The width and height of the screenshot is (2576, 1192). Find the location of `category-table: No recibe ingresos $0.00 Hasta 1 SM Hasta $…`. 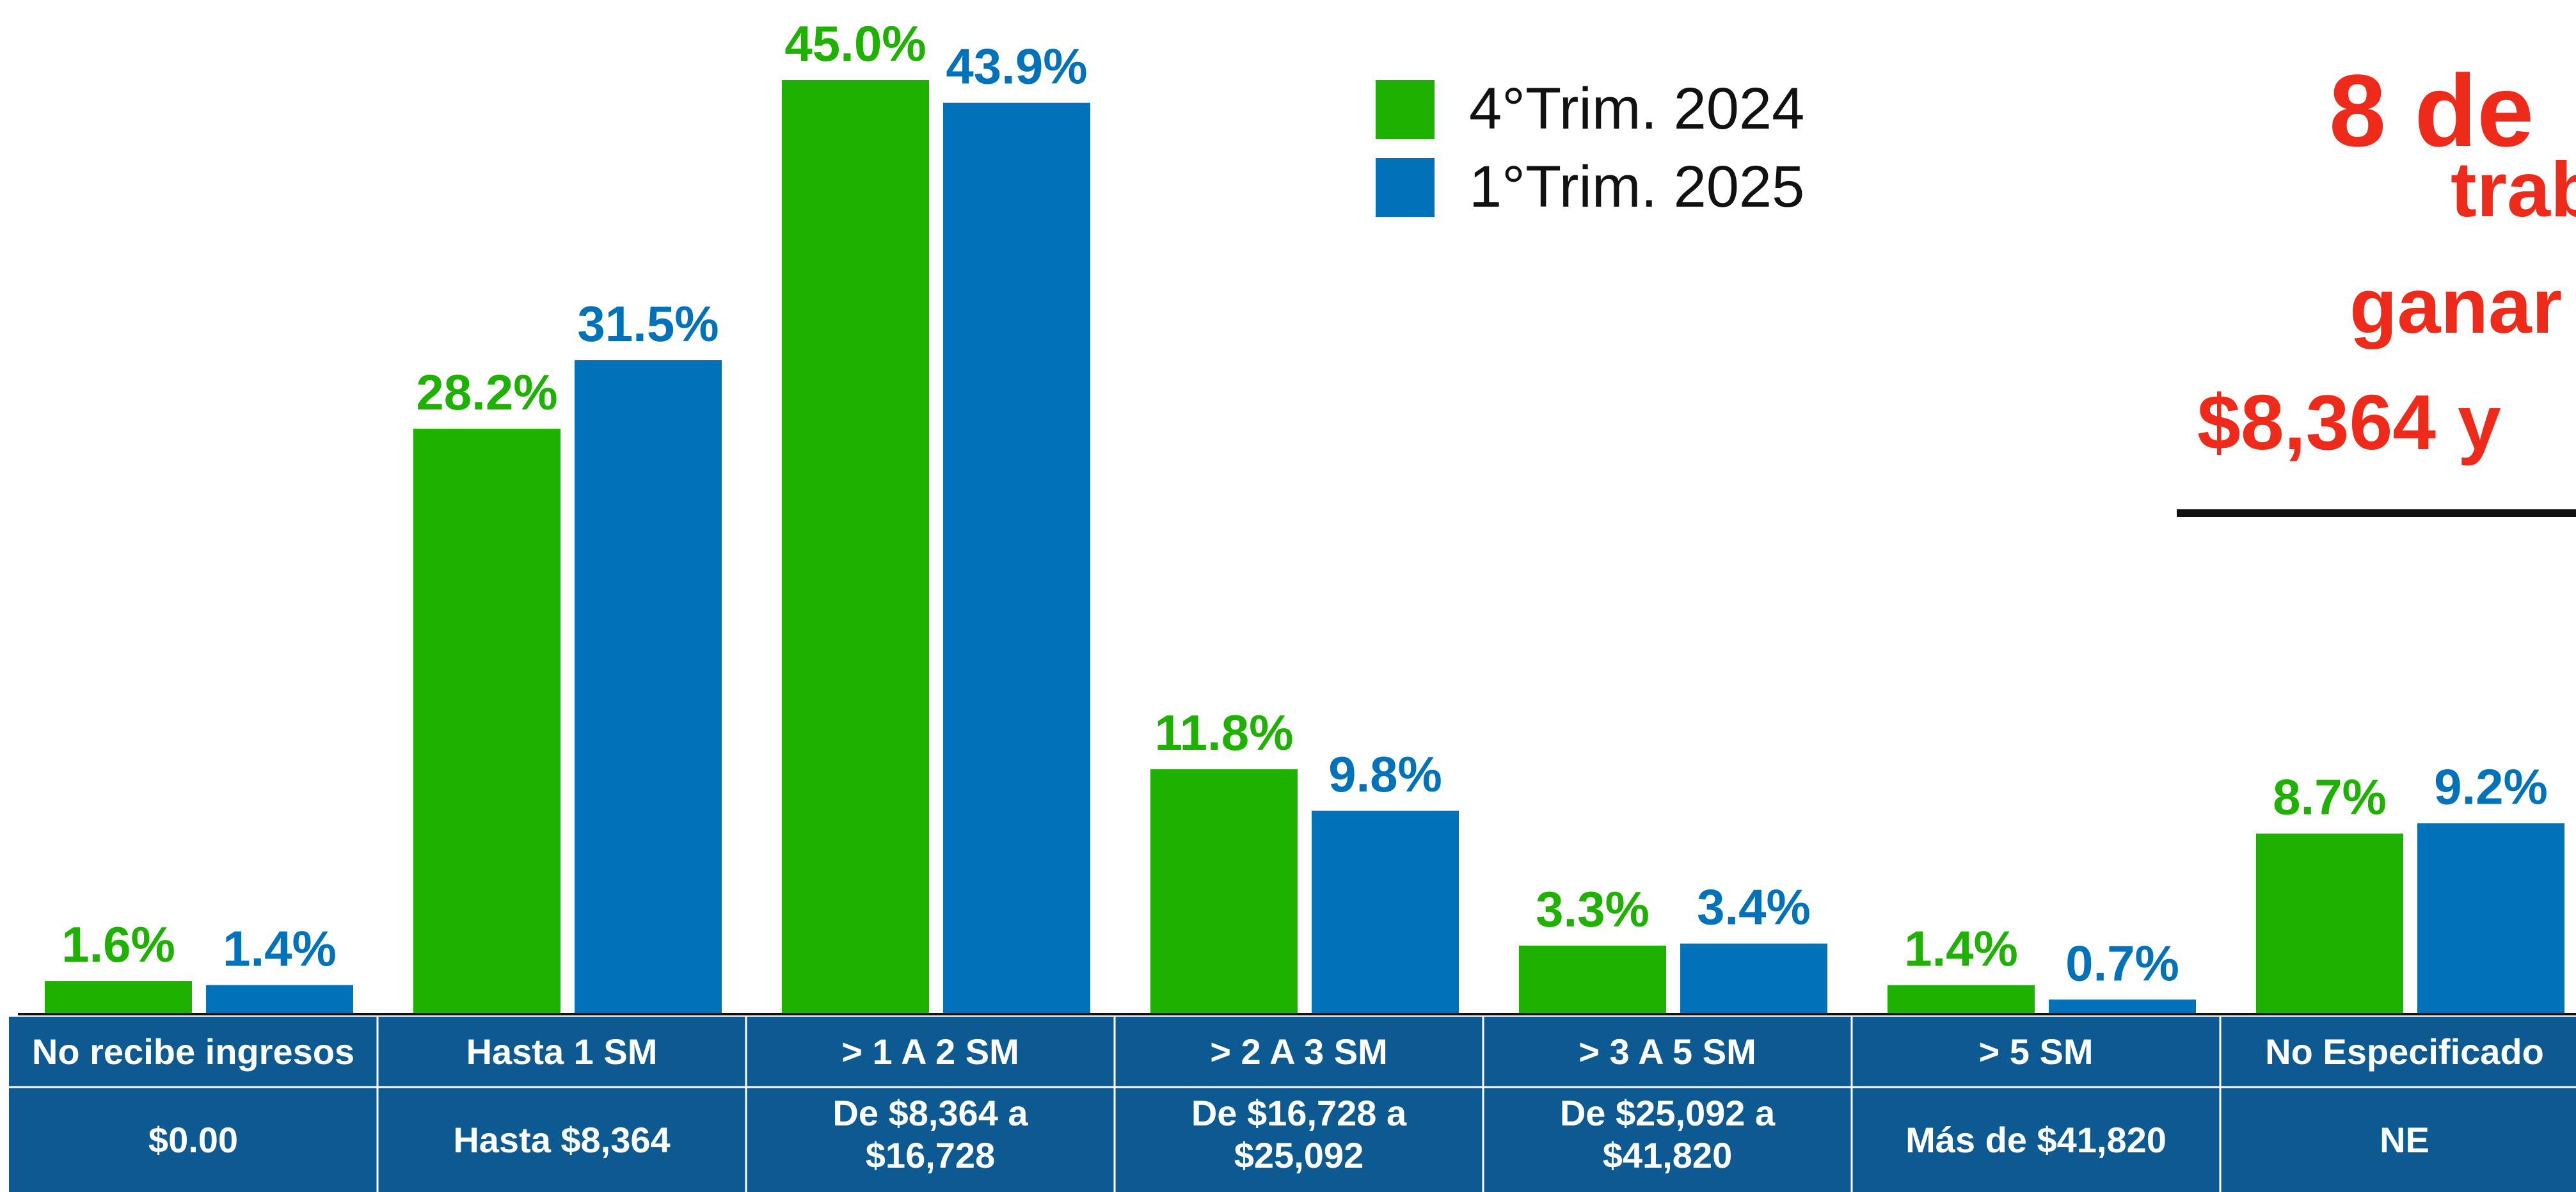

category-table: No recibe ingresos $0.00 Hasta 1 SM Hasta $… is located at coordinates (1292, 1104).